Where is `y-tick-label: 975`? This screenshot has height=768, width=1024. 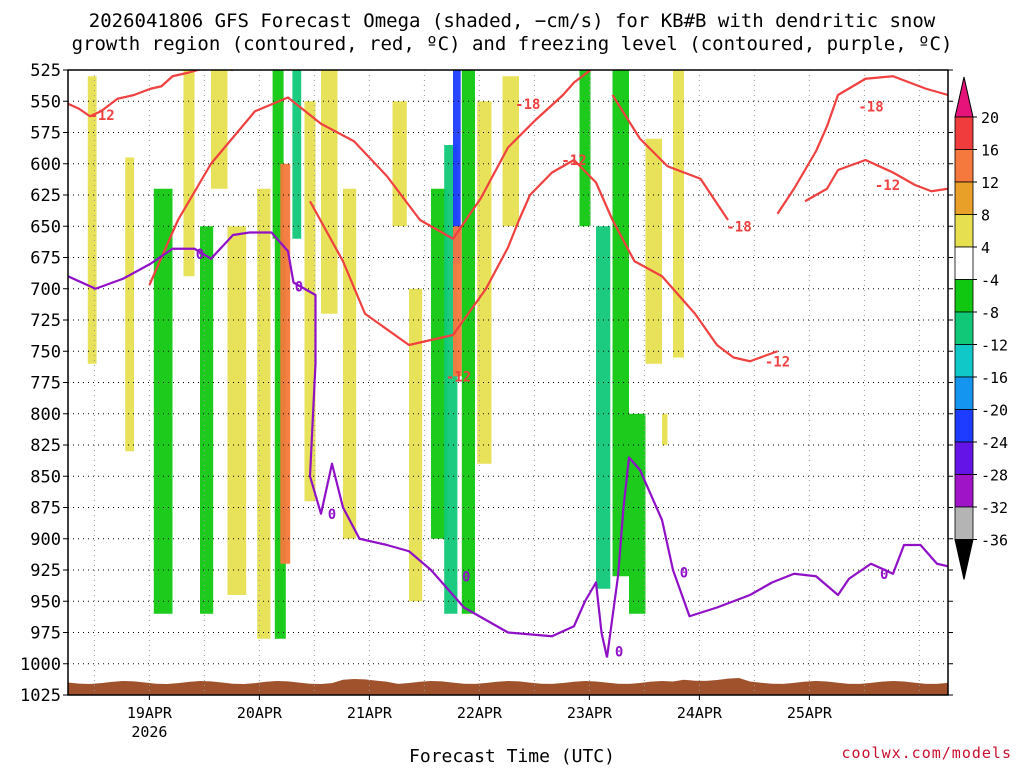
y-tick-label: 975 is located at coordinates (45, 634).